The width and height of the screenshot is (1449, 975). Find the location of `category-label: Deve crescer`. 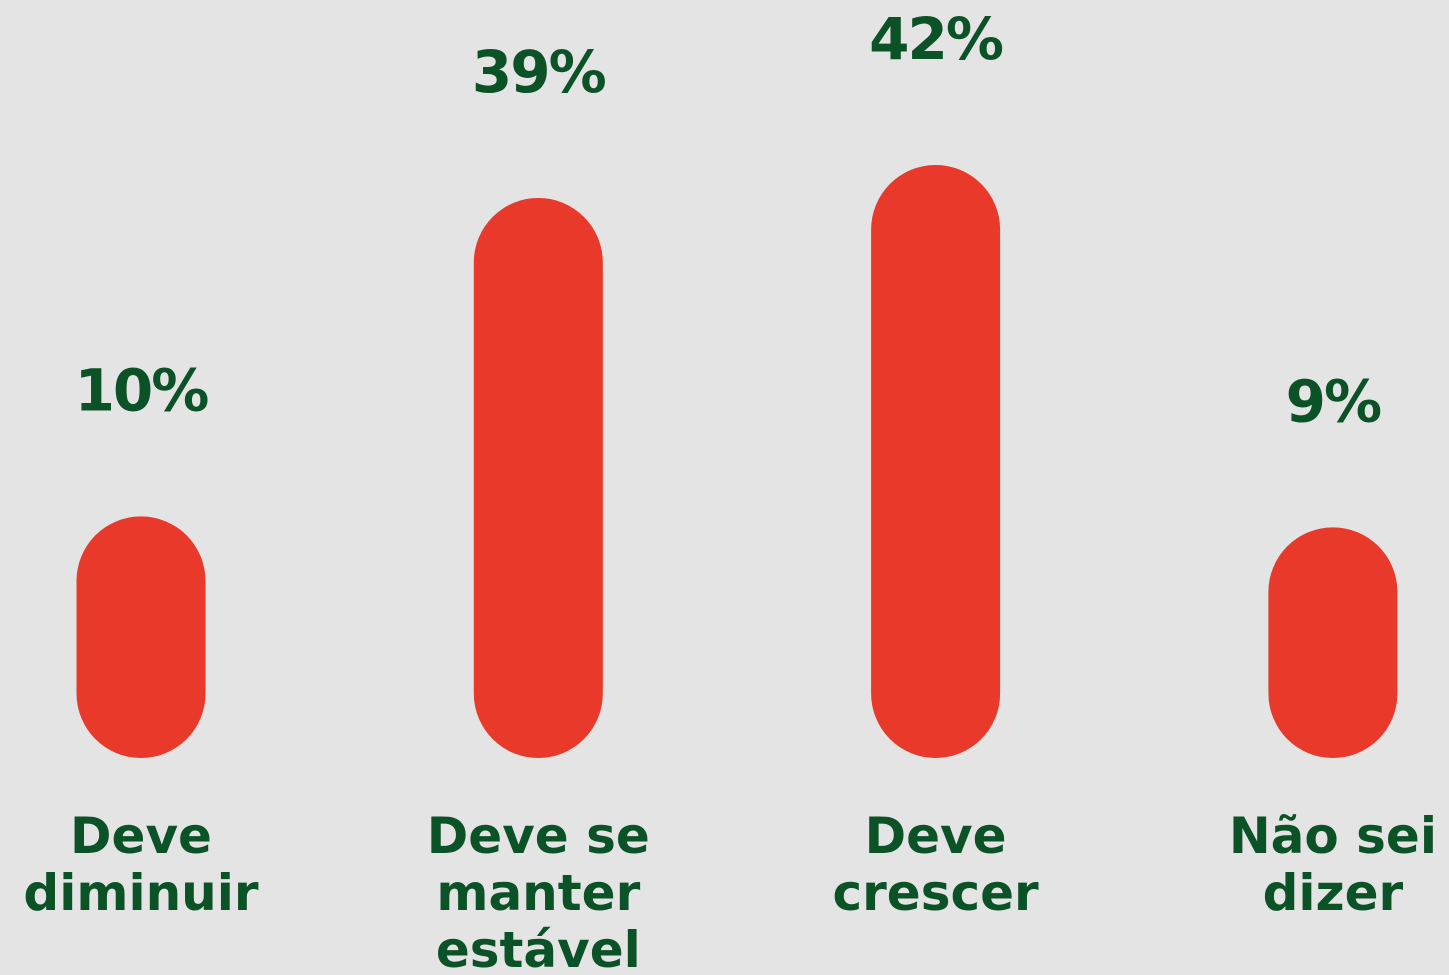

category-label: Deve crescer is located at coordinates (935, 864).